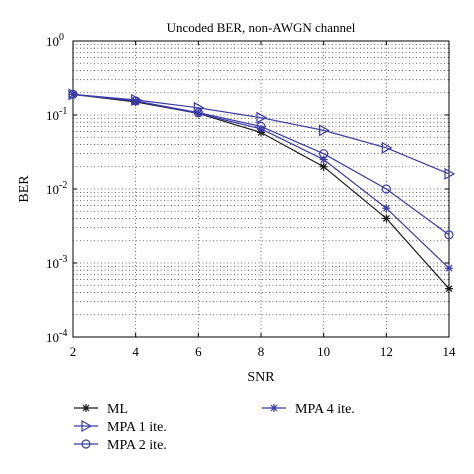  What do you see at coordinates (56, 336) in the screenshot?
I see `y-tick-label: 10⁻⁴` at bounding box center [56, 336].